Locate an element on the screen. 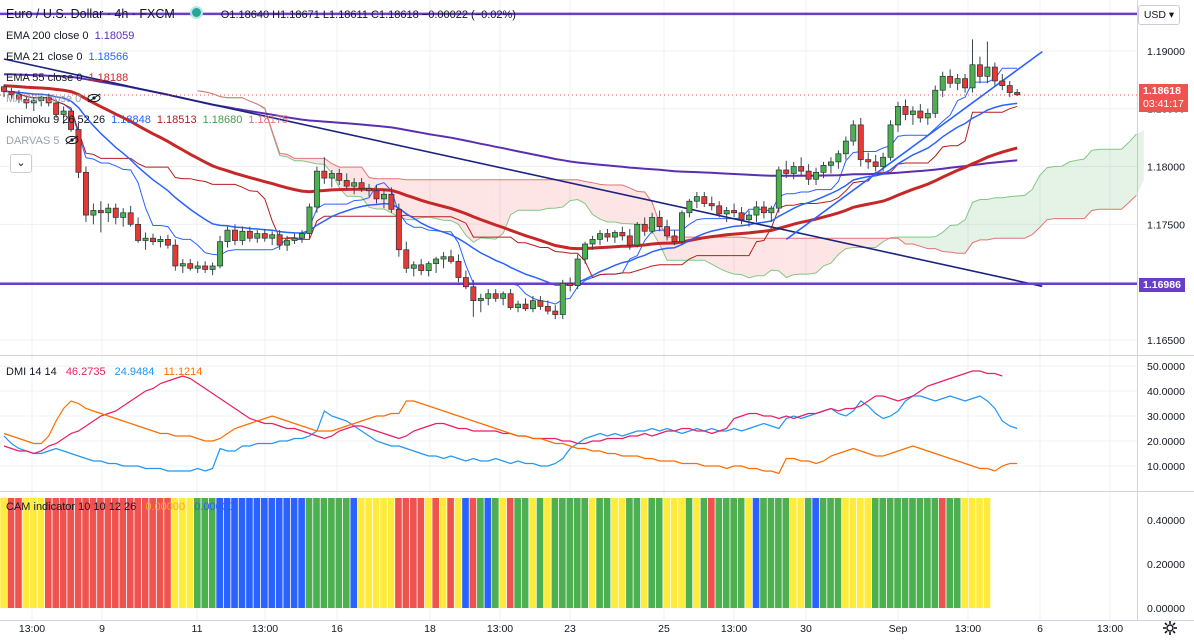 This screenshot has width=1194, height=643. indicator-label: MA 200 close 0 is located at coordinates (44, 99).